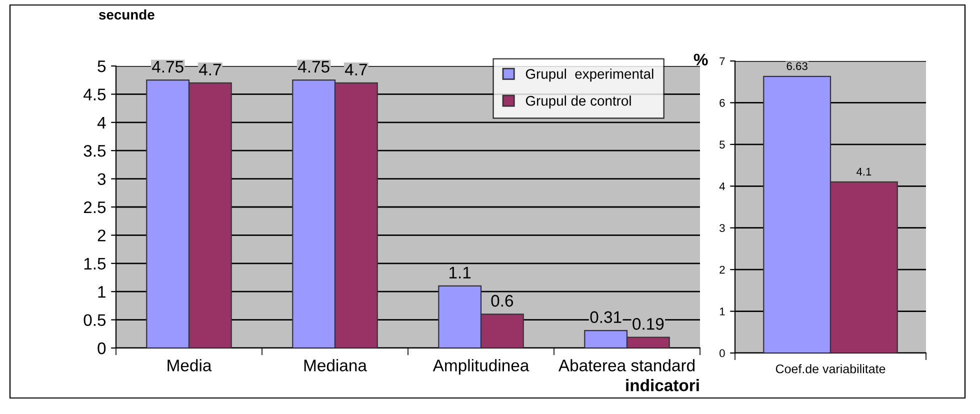  What do you see at coordinates (95, 320) in the screenshot?
I see `y-tick-label: 0.5` at bounding box center [95, 320].